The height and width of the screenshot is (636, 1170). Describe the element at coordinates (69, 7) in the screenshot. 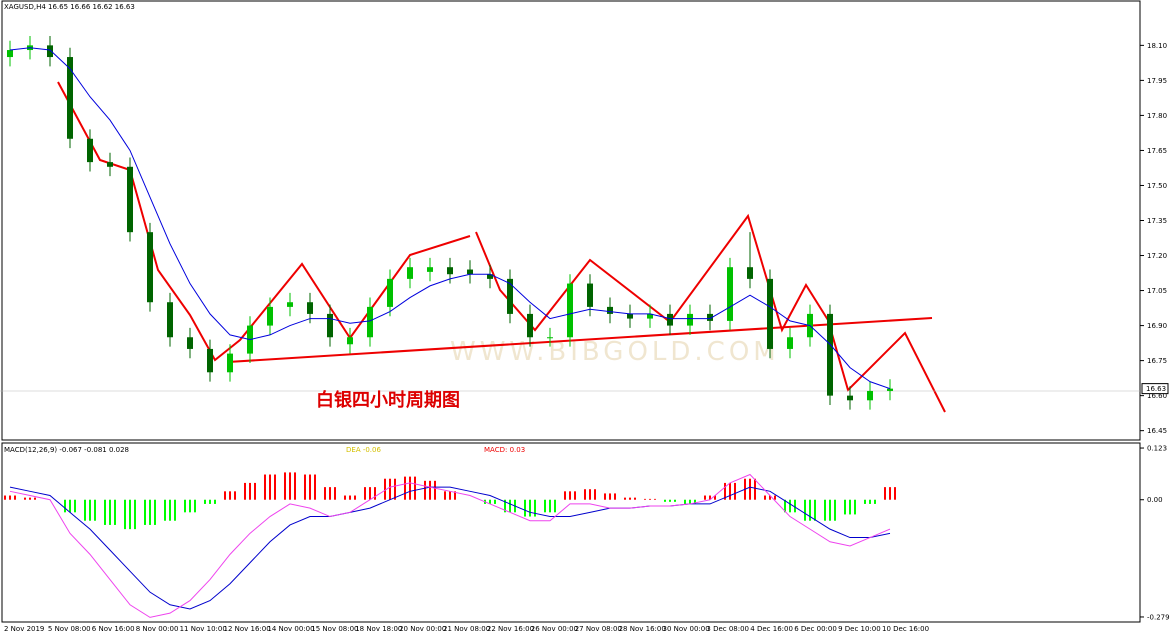

I see `chart-title: XAGUSD,H4 16.65 16.66 16.62 16.63` at that location.